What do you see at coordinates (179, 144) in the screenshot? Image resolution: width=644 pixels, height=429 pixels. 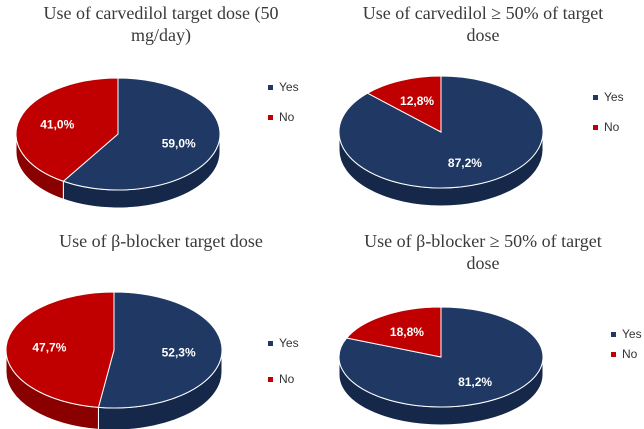 I see `slice-label: 59,0%` at bounding box center [179, 144].